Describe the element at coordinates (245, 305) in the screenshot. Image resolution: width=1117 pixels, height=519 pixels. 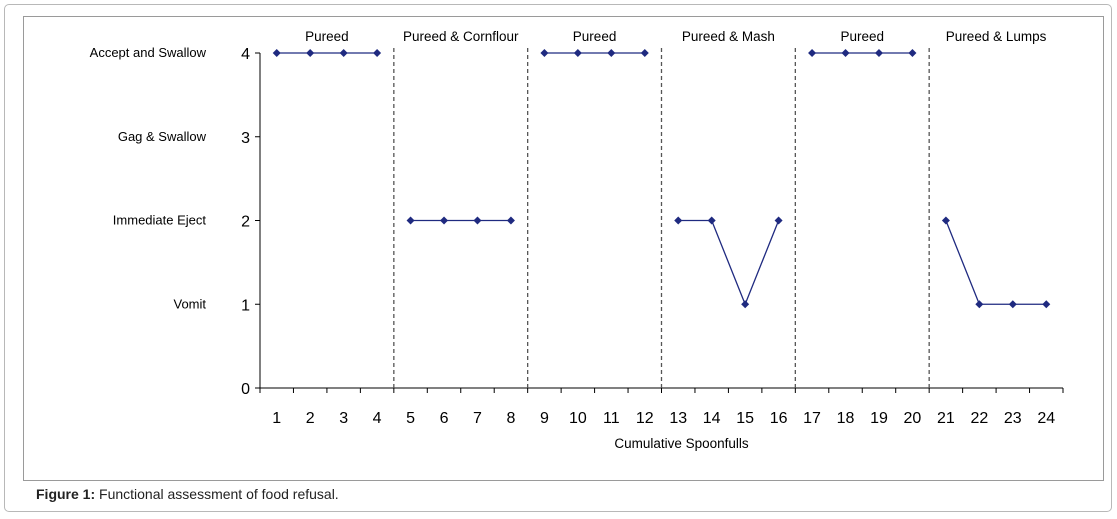
I see `y-tick-label: 1` at that location.